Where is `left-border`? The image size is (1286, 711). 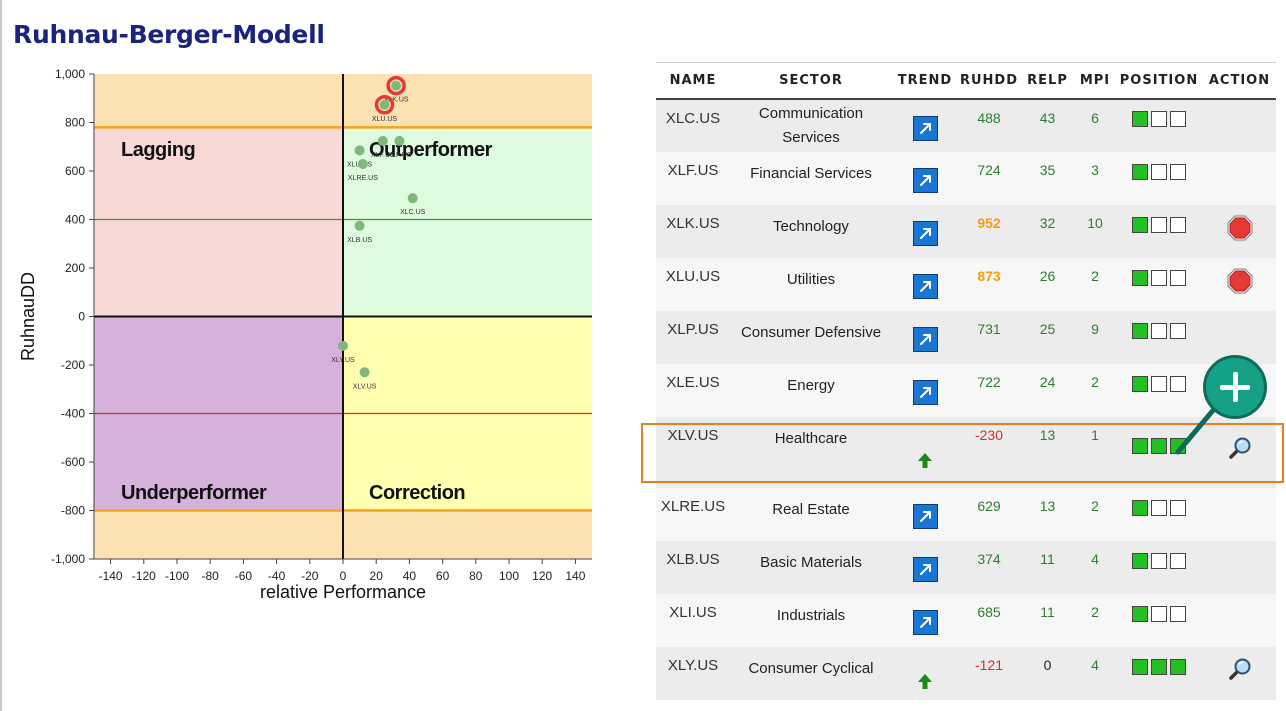
left-border is located at coordinates (1, 355).